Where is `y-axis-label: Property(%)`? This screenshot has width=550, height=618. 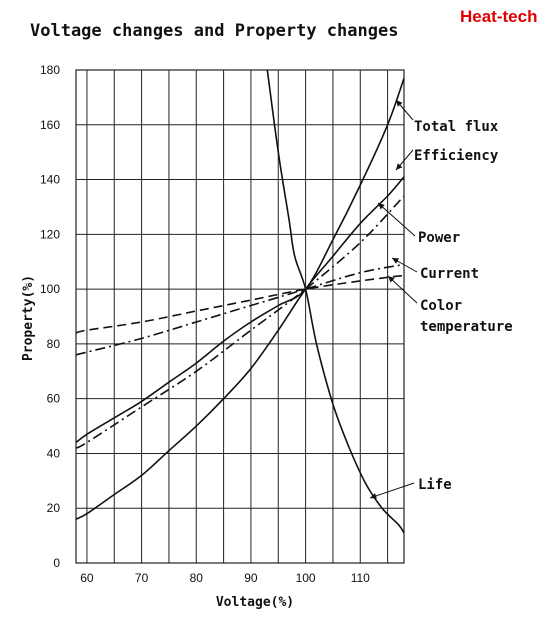
y-axis-label: Property(%) is located at coordinates (28, 318).